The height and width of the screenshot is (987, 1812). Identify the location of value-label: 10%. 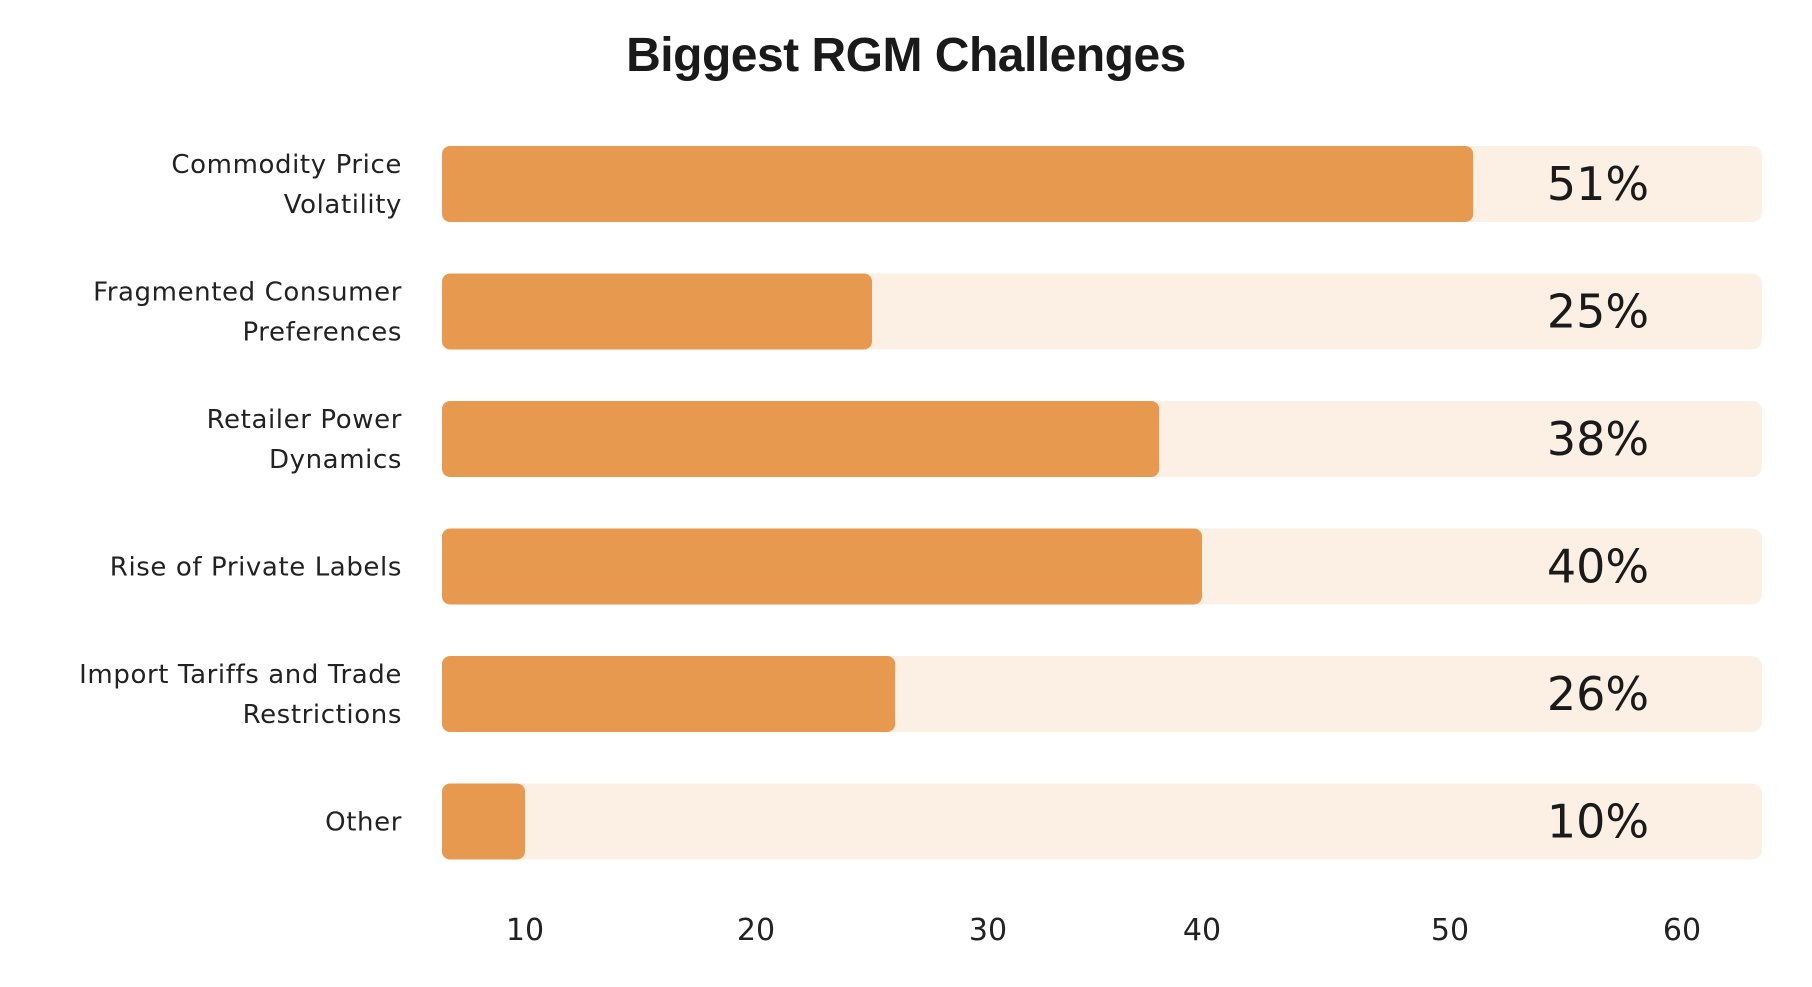
(1598, 822).